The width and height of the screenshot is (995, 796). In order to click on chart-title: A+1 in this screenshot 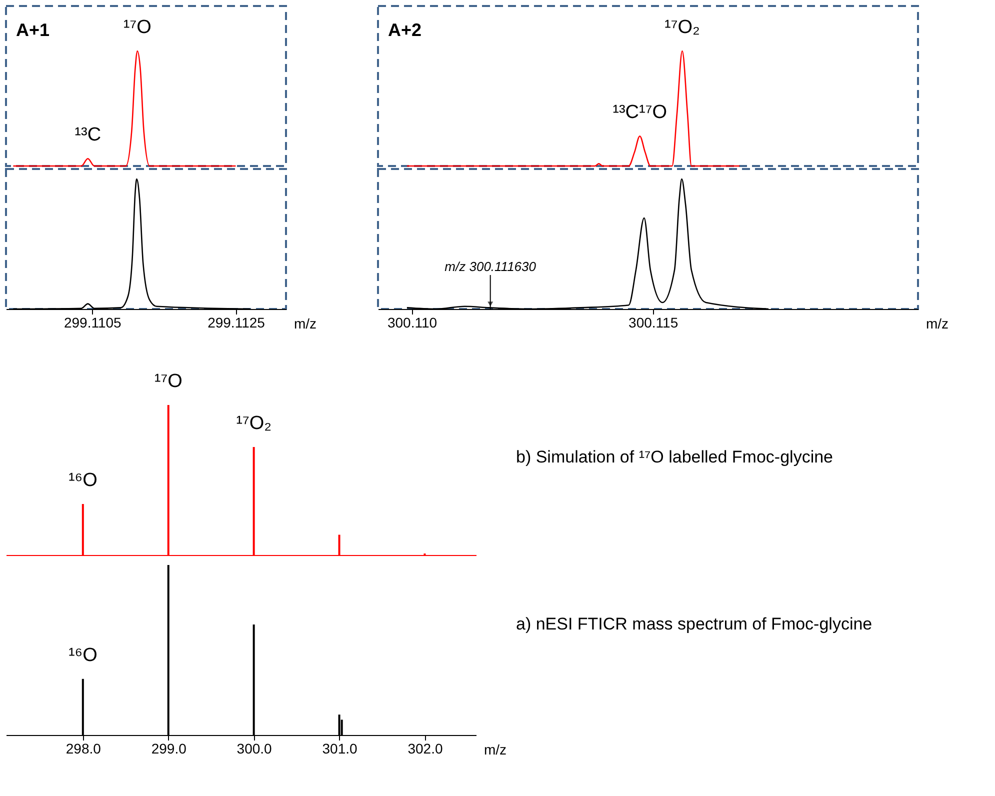, I will do `click(33, 30)`.